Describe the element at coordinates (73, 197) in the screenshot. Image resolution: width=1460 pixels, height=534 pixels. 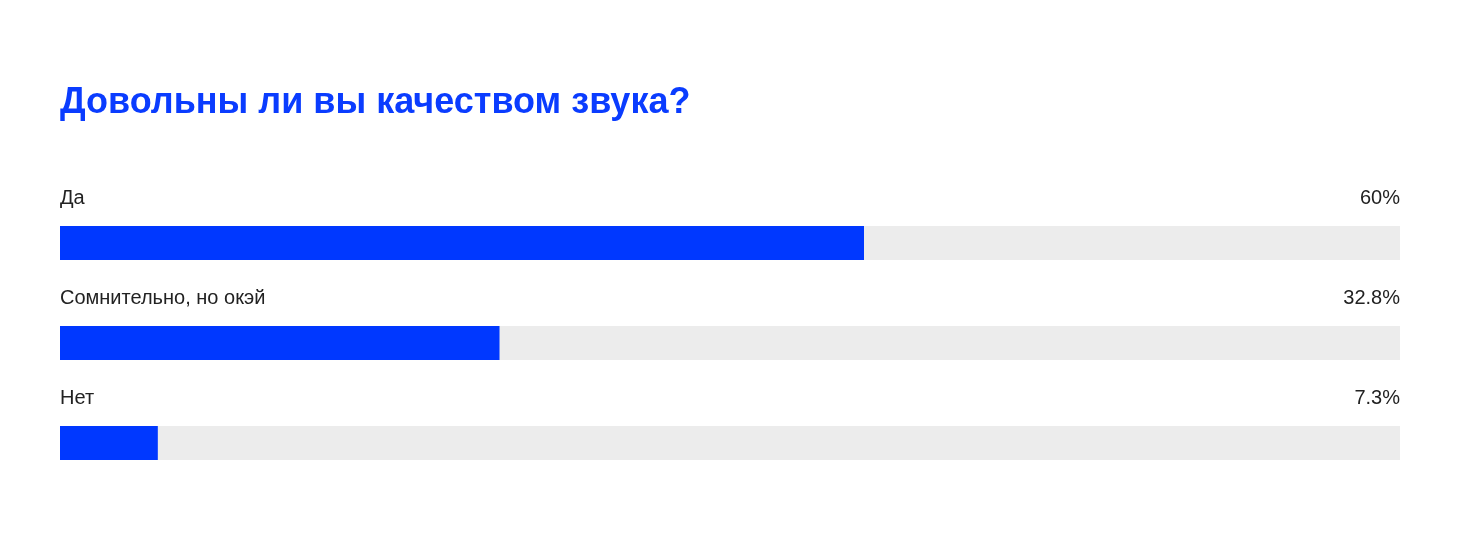
I see `y-tick-label: Да` at that location.